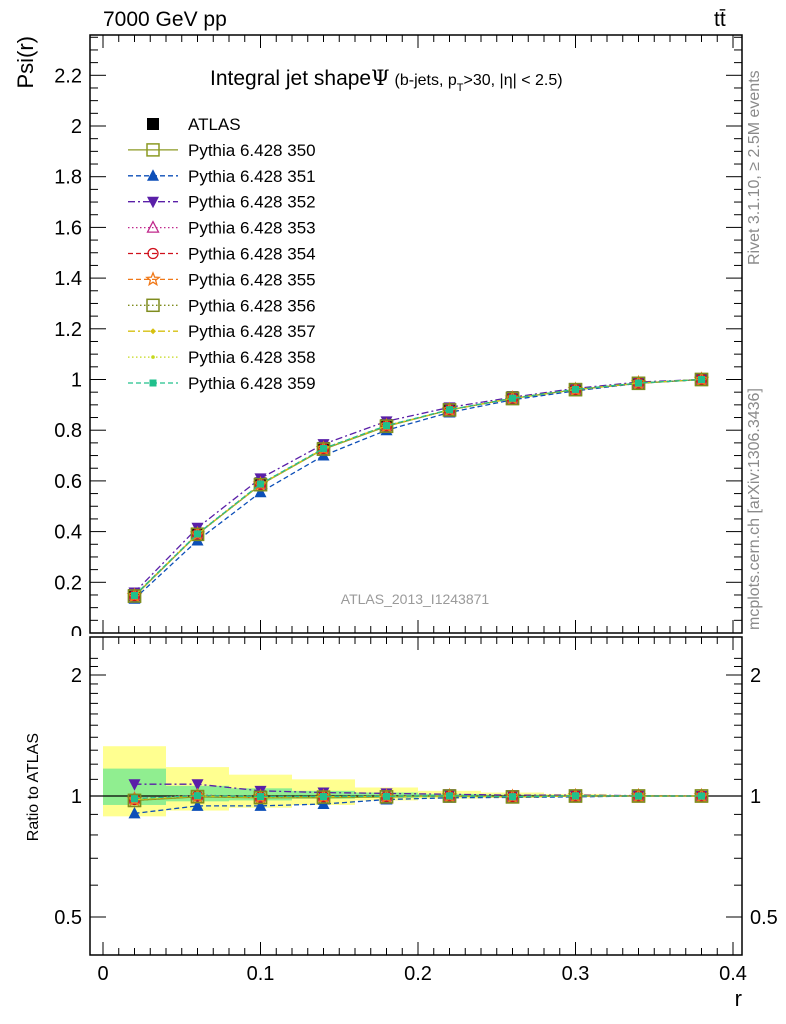 This screenshot has height=1024, width=786. Describe the element at coordinates (755, 797) in the screenshot. I see `ratio-y-tick-label-right: 1` at that location.